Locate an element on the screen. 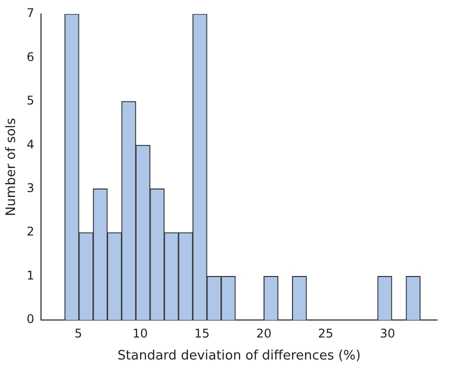 This screenshot has height=368, width=449. y-tick-label: 1 is located at coordinates (30, 275).